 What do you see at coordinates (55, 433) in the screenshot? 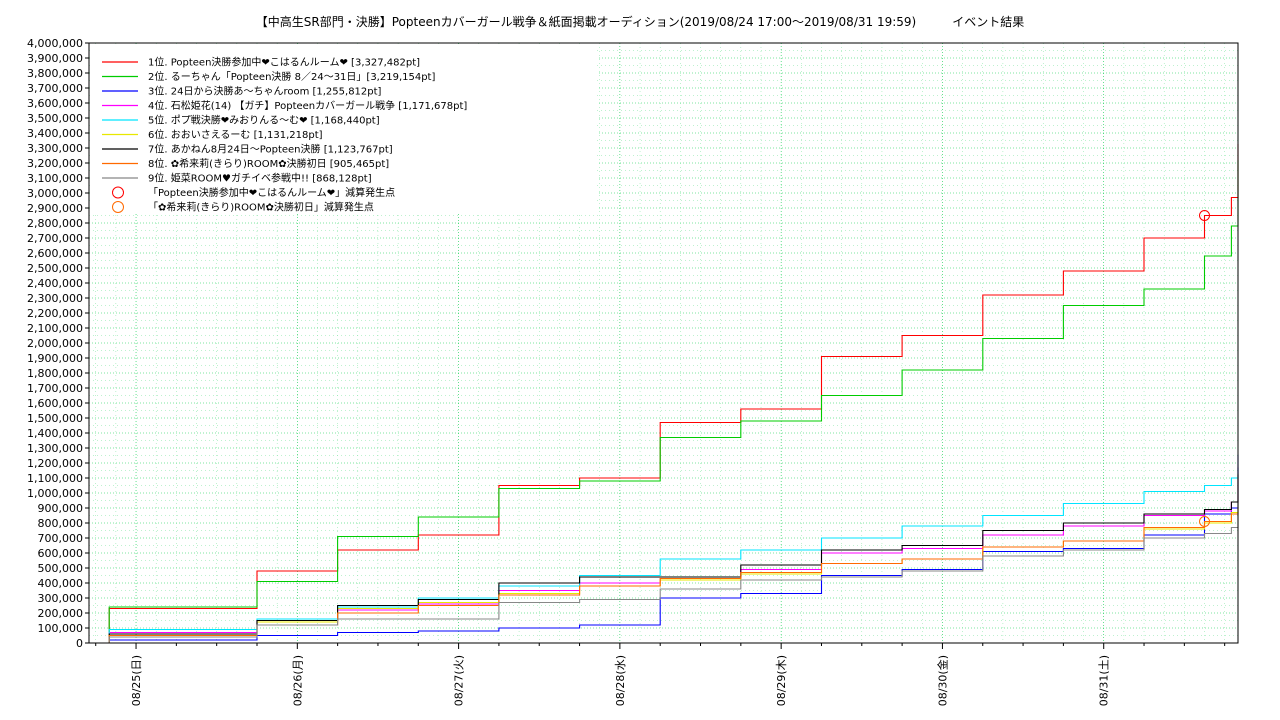
I see `y-tick-label: 1,400,000` at bounding box center [55, 433].